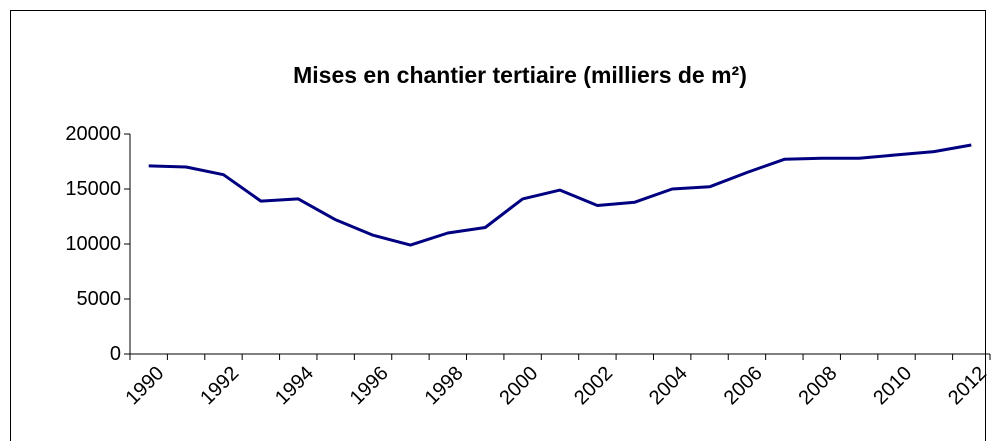 The image size is (996, 441). Describe the element at coordinates (93, 244) in the screenshot. I see `y-tick-label: 10000` at that location.